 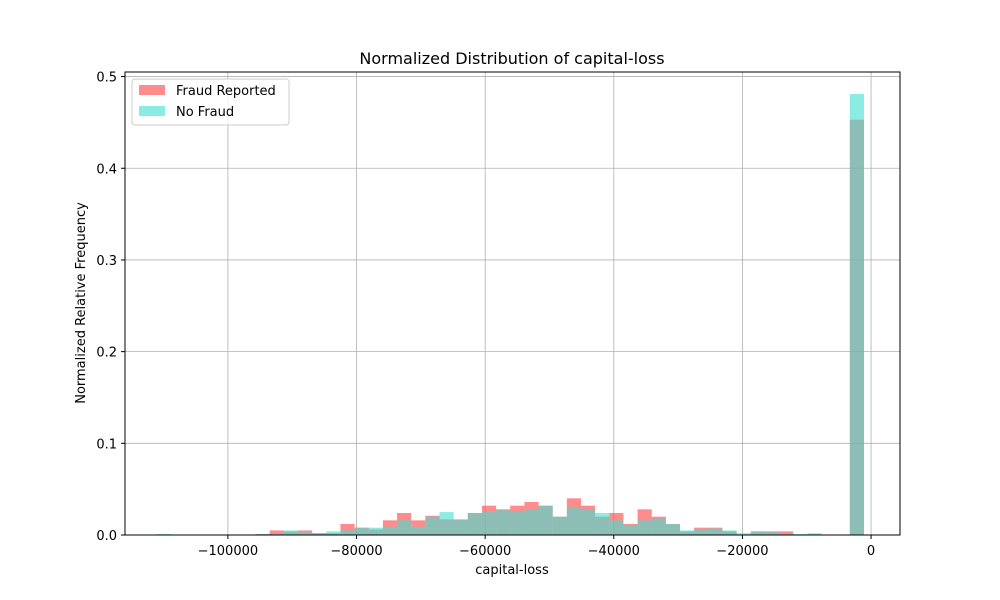 What do you see at coordinates (106, 261) in the screenshot?
I see `y-tick-label: 0.3` at bounding box center [106, 261].